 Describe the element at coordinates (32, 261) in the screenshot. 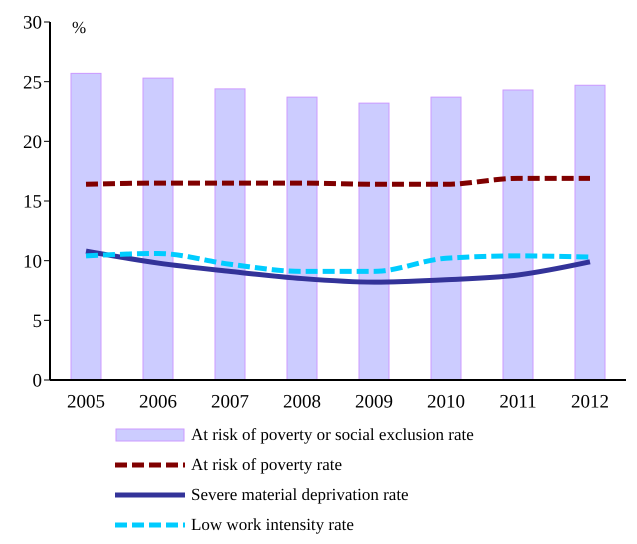

I see `y-tick-label: 10` at that location.